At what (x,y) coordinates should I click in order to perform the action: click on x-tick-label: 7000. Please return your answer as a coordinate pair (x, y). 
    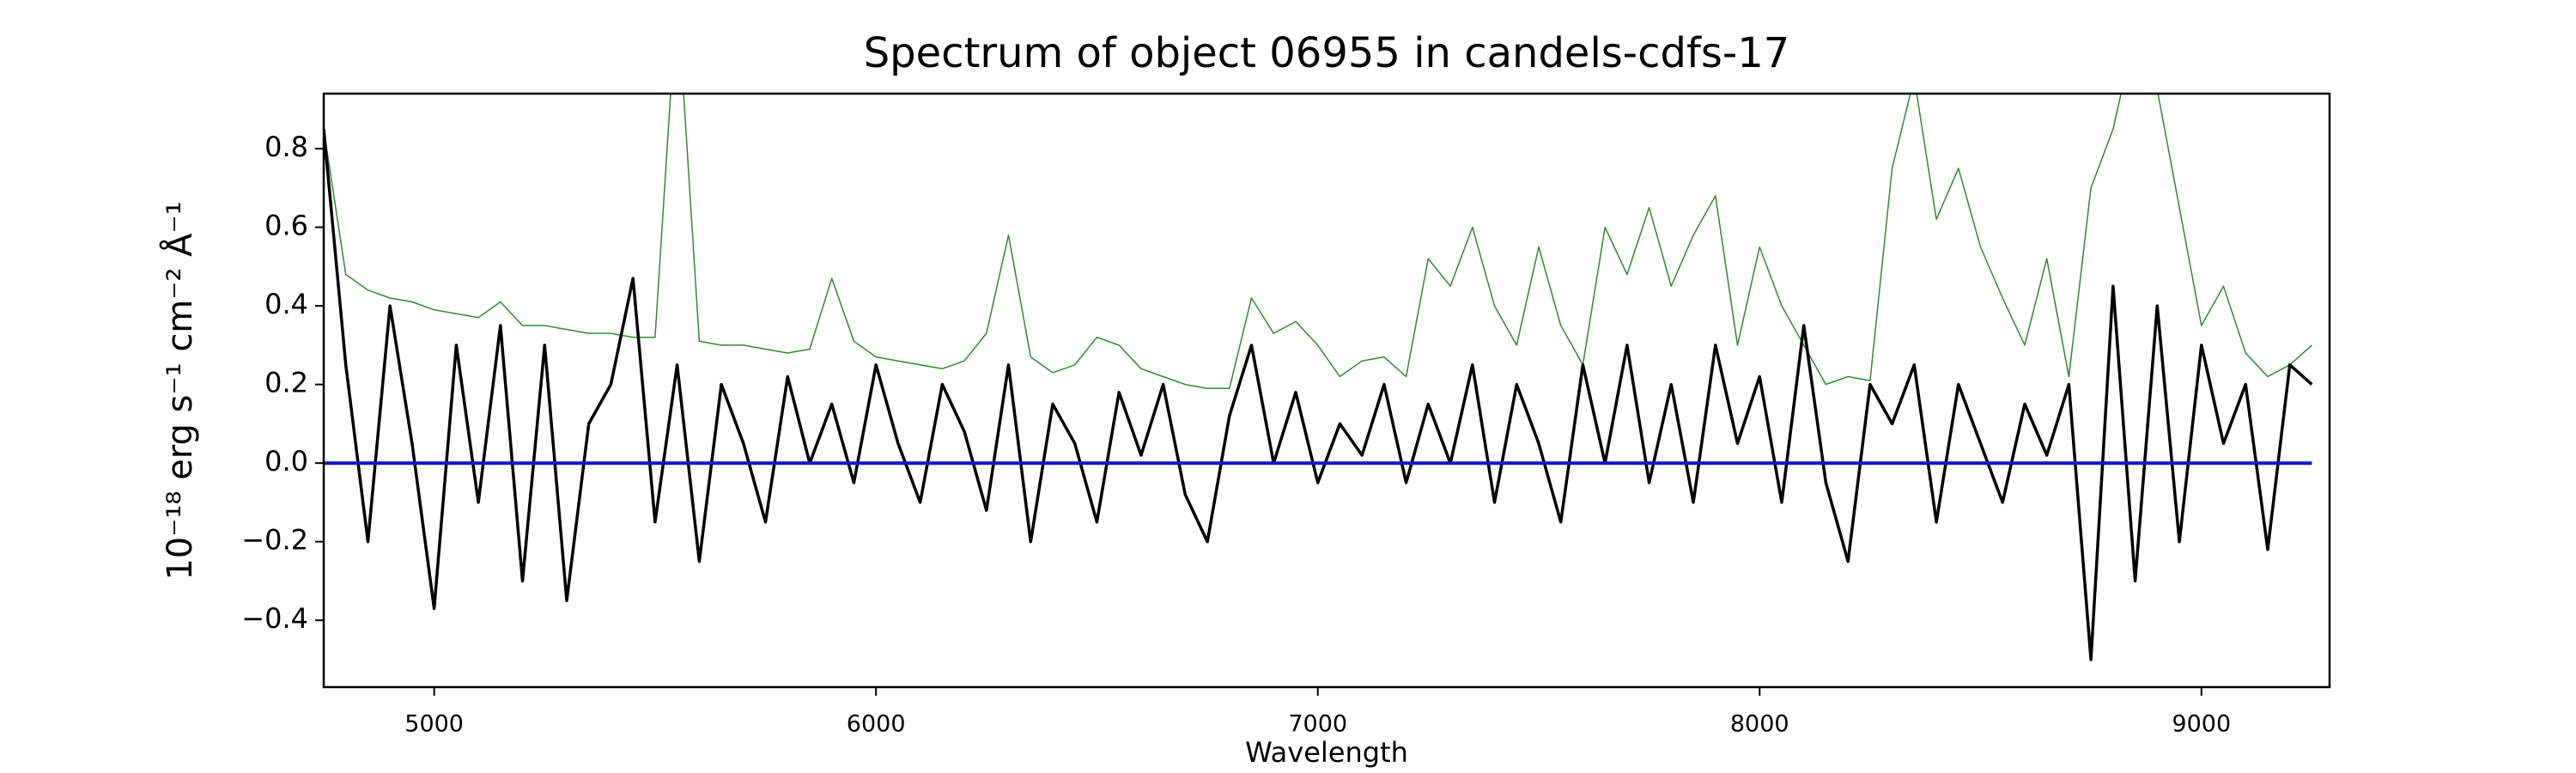
    Looking at the image, I should click on (1317, 724).